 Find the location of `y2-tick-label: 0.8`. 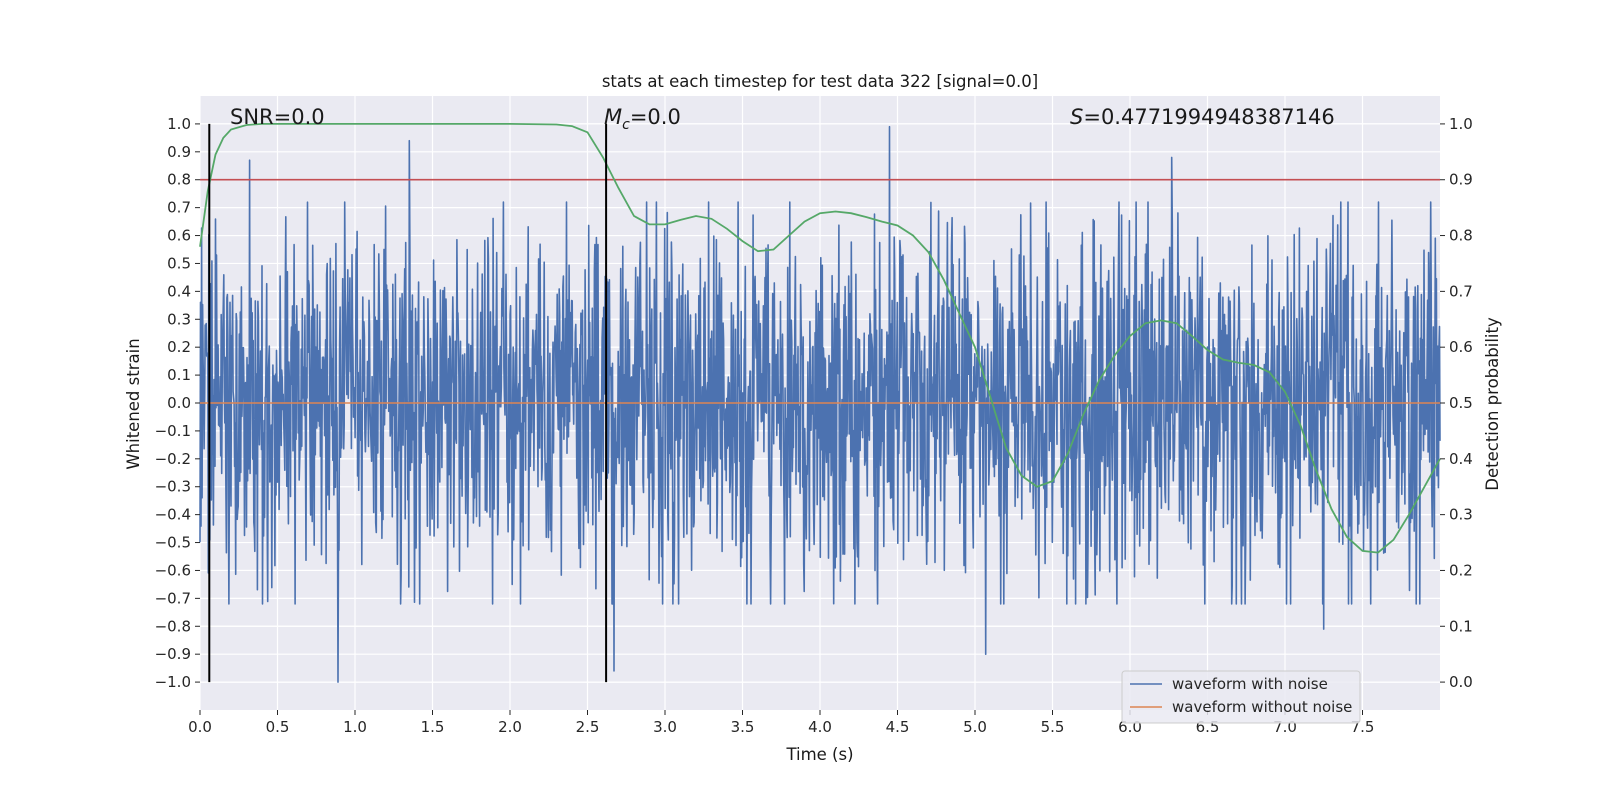

y2-tick-label: 0.8 is located at coordinates (1461, 236).